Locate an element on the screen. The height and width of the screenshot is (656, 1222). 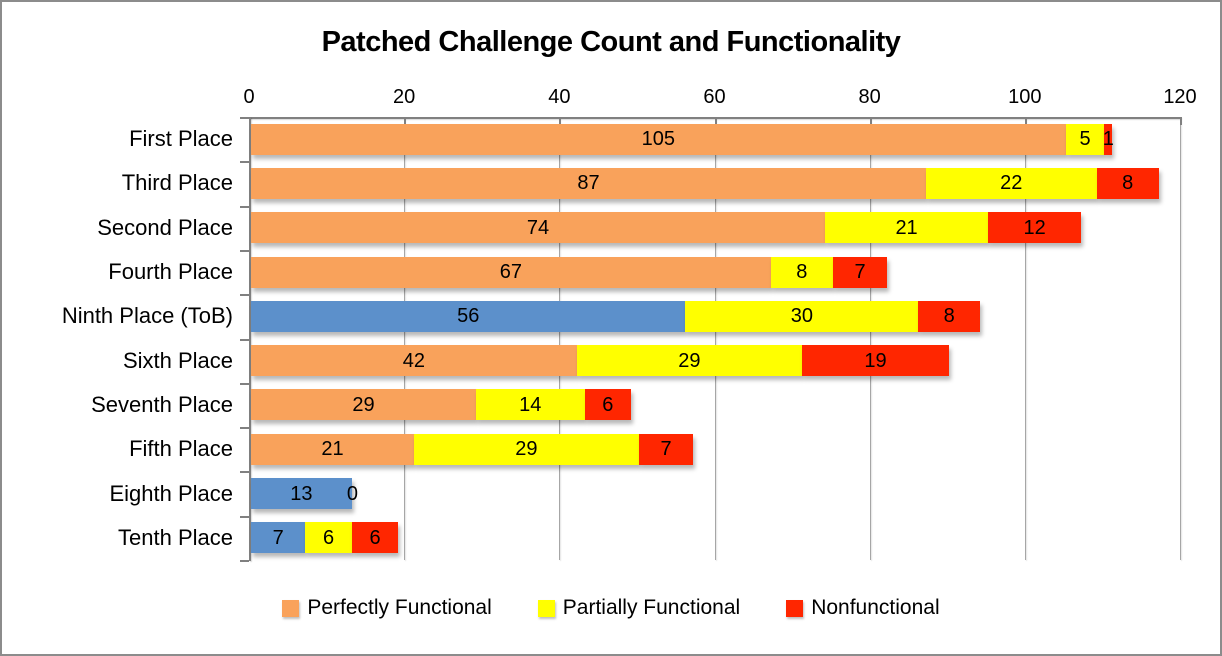
legend-item: Partially Functional is located at coordinates (638, 608).